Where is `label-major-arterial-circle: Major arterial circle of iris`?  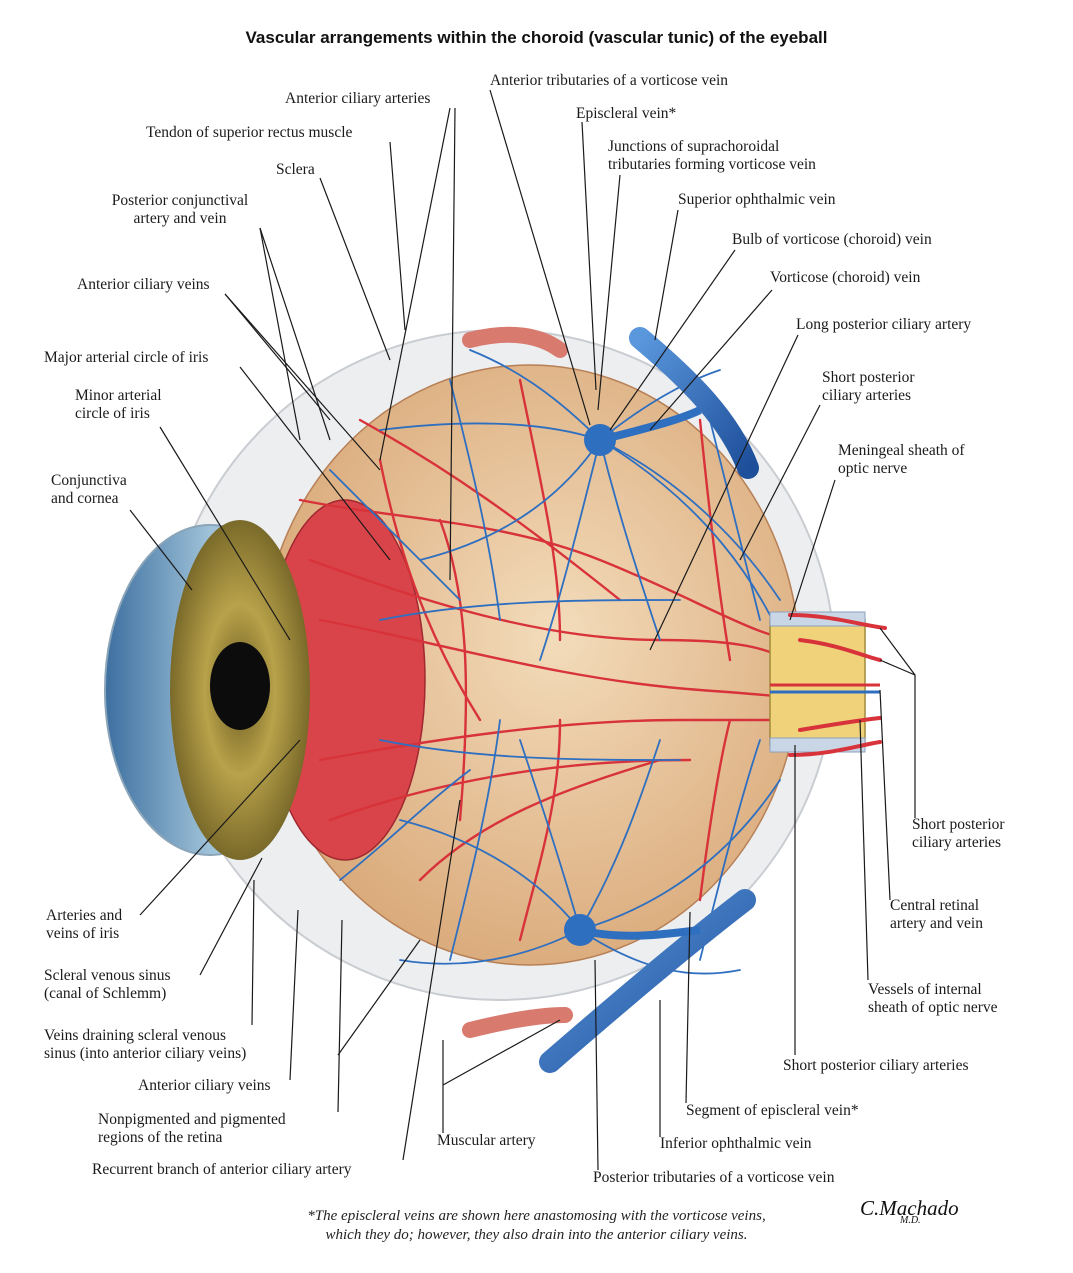 label-major-arterial-circle: Major arterial circle of iris is located at coordinates (126, 357).